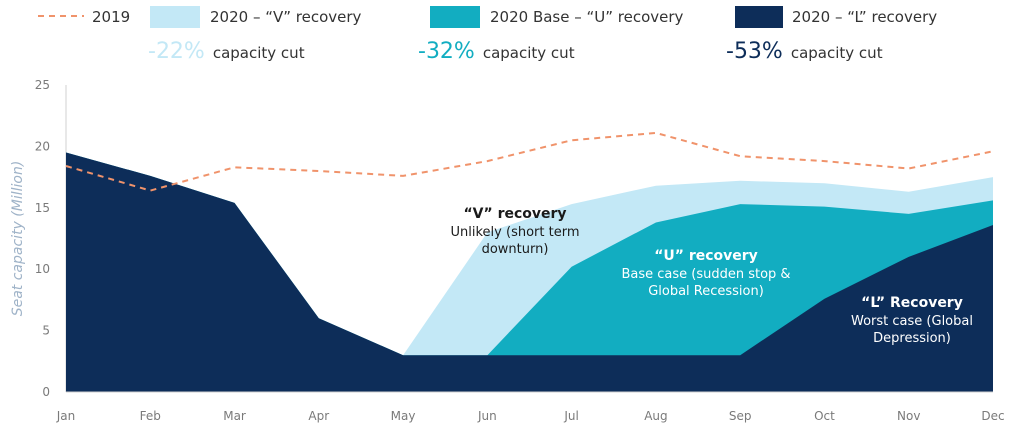  I want to click on x-tick-label: Feb, so click(150, 416).